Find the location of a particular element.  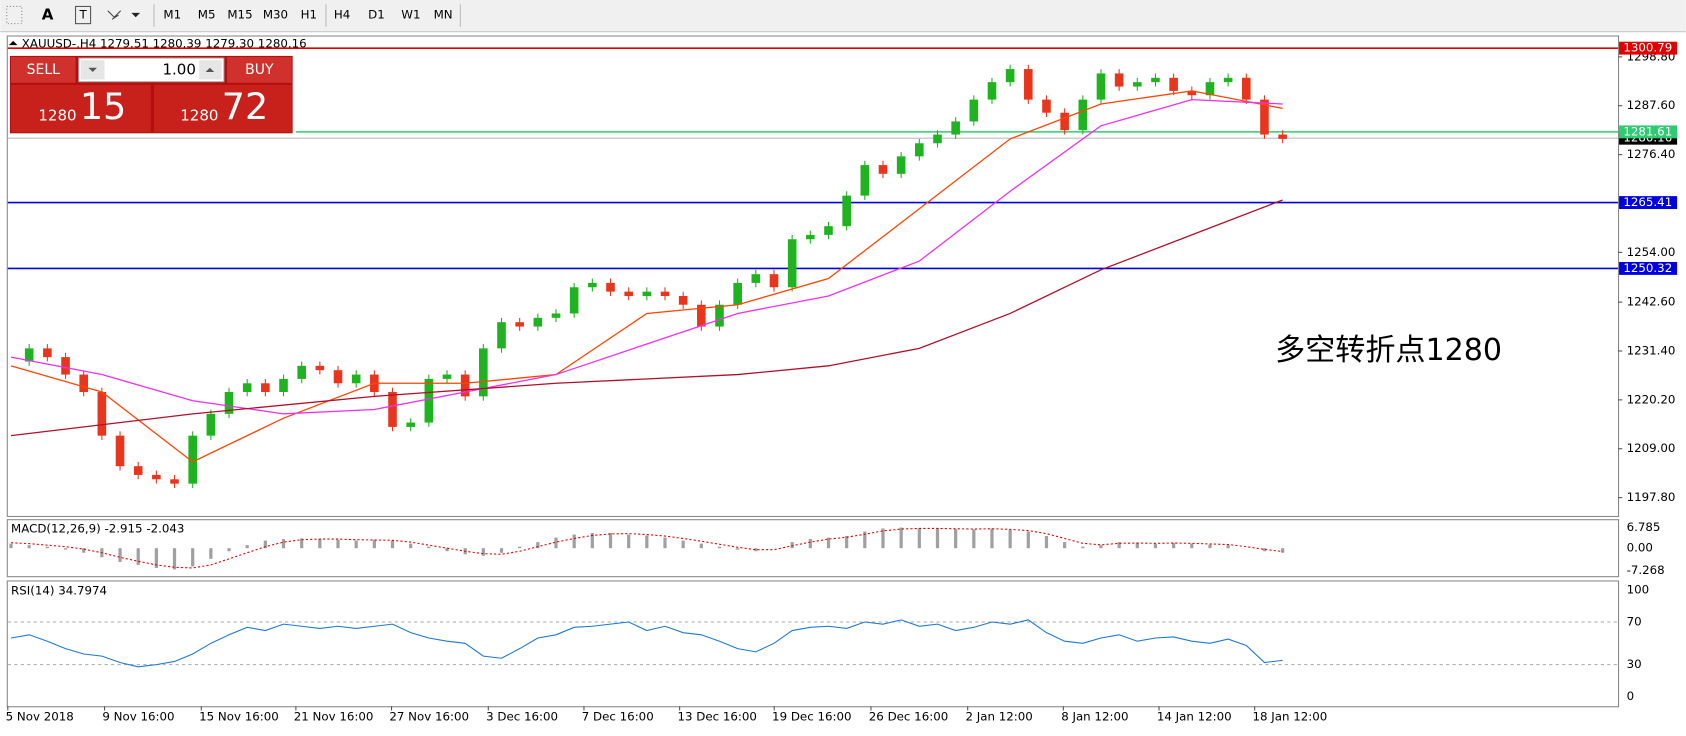

dropdown-arrow is located at coordinates (136, 15).